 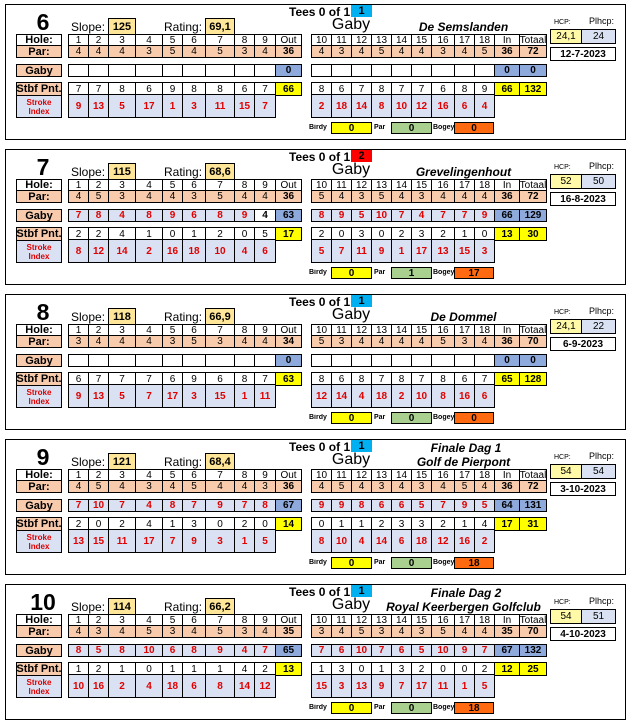 What do you see at coordinates (172, 106) in the screenshot?
I see `hole-stroke-index: 1` at bounding box center [172, 106].